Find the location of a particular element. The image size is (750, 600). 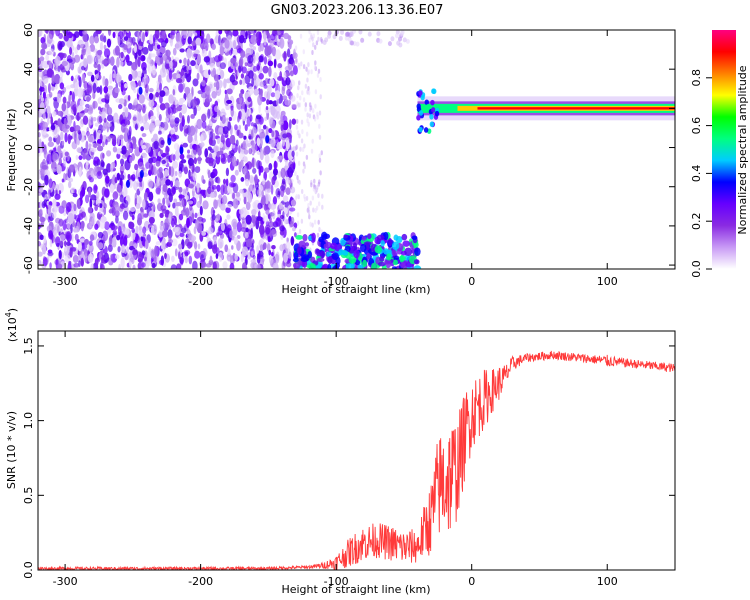

colorbar-tick-label: 0.4 is located at coordinates (696, 174).